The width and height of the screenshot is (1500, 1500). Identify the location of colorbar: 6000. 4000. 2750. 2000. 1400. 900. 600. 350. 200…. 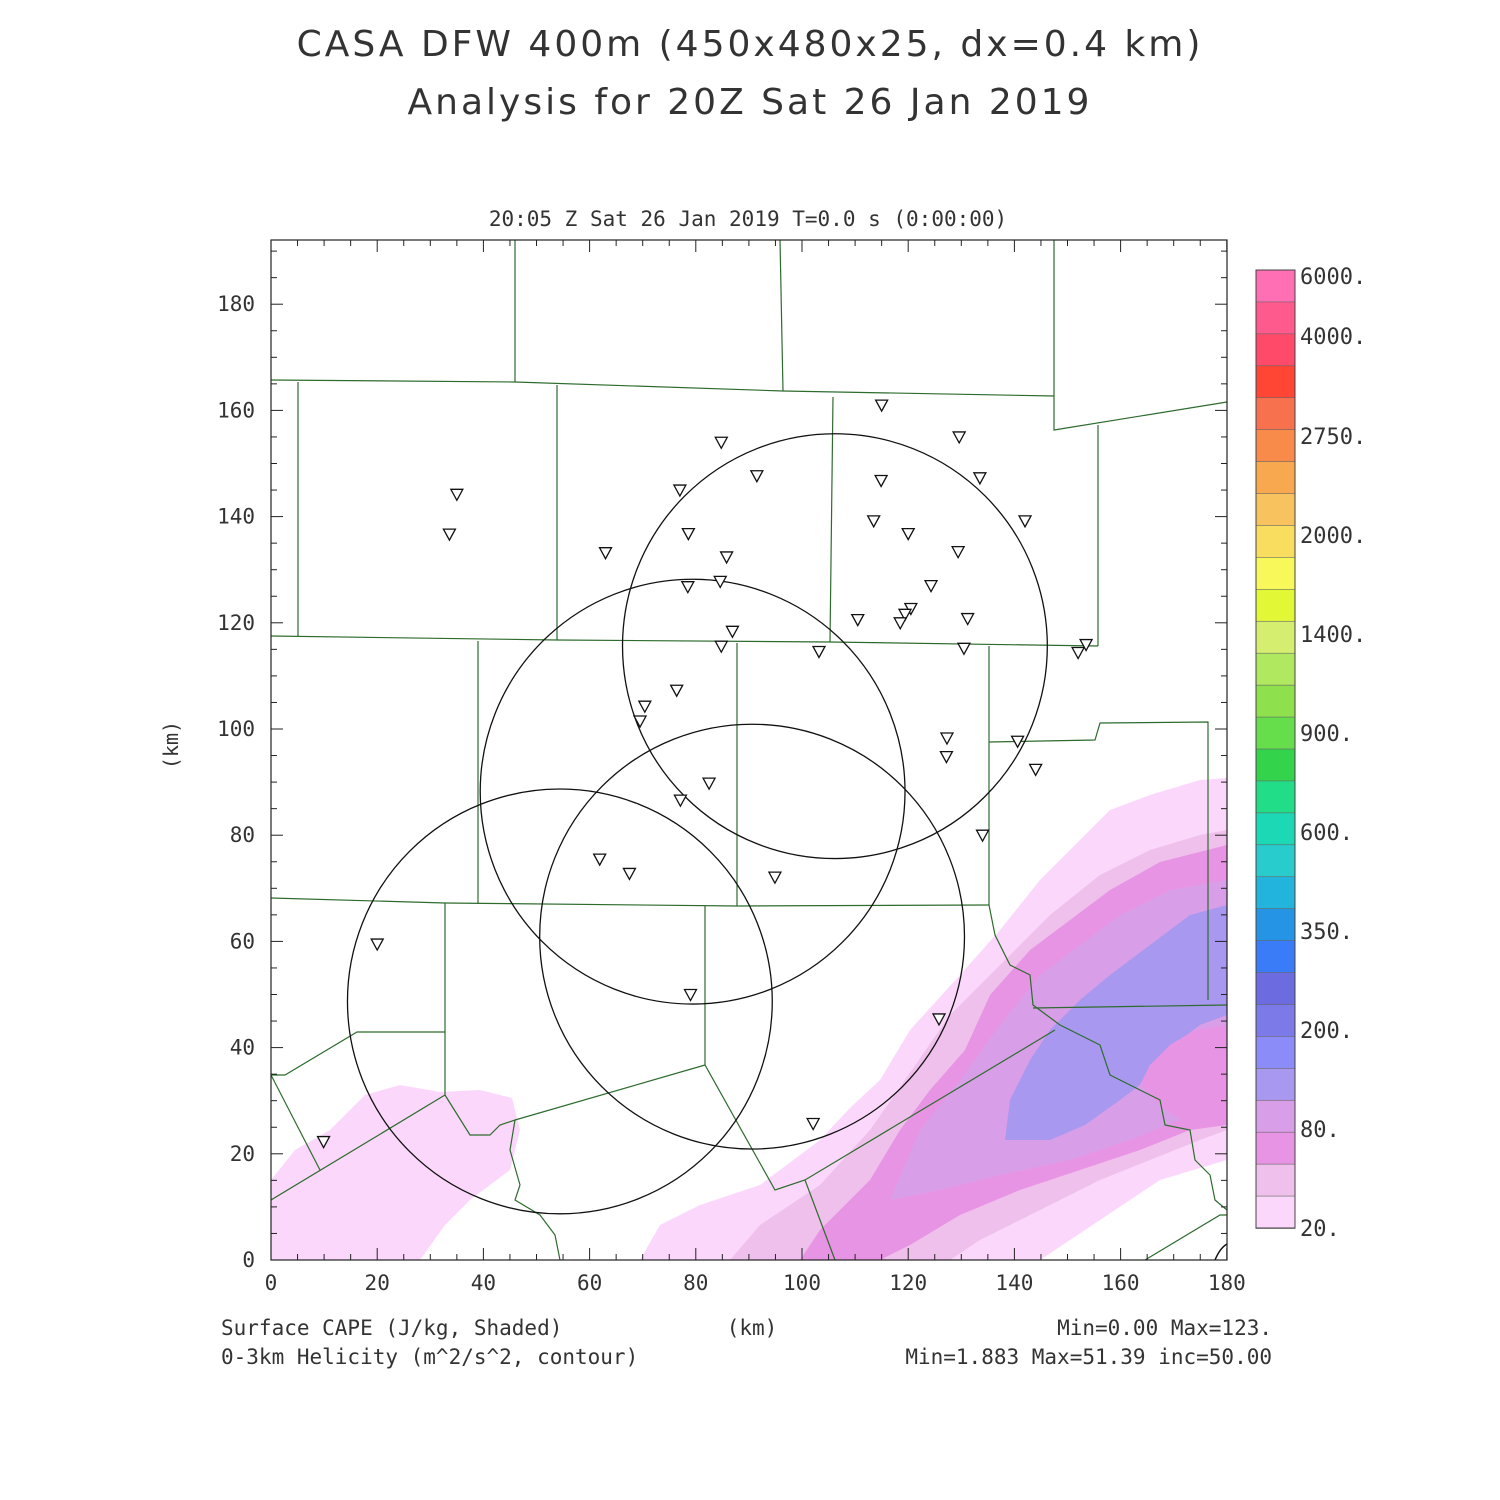
(1310, 753).